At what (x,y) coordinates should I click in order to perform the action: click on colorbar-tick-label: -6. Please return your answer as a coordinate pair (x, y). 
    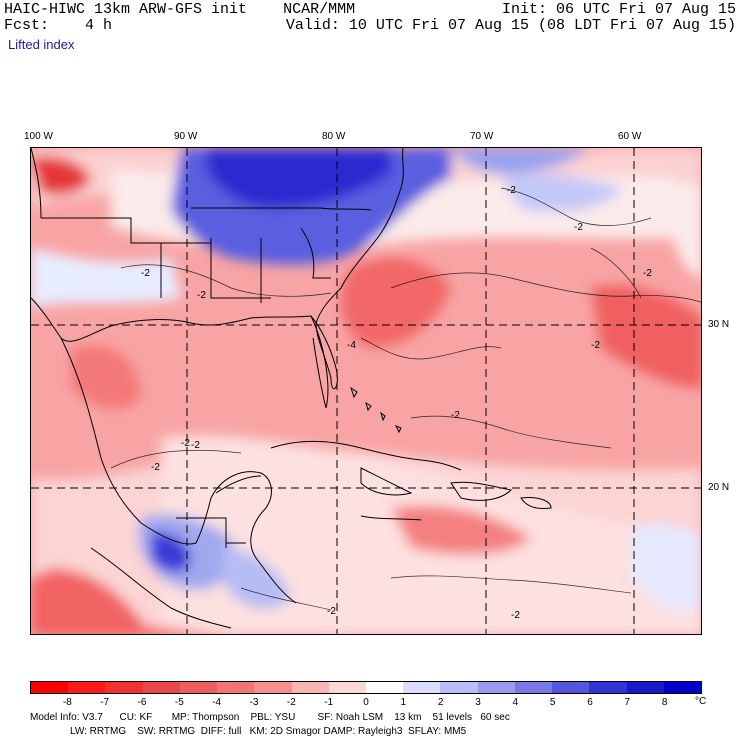
    Looking at the image, I should click on (142, 702).